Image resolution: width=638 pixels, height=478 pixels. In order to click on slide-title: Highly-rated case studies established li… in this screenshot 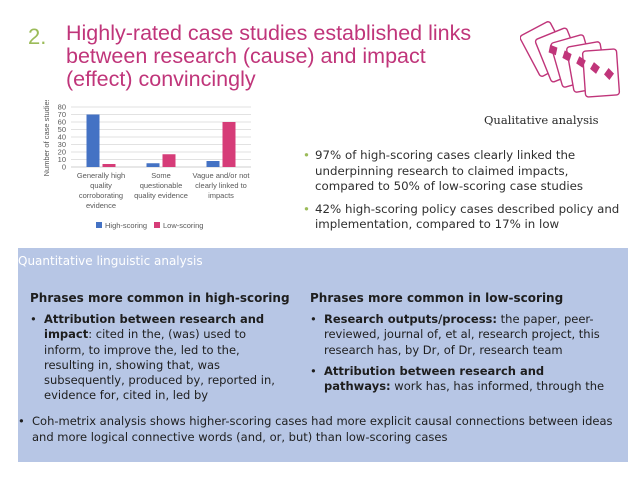, I will do `click(269, 56)`.